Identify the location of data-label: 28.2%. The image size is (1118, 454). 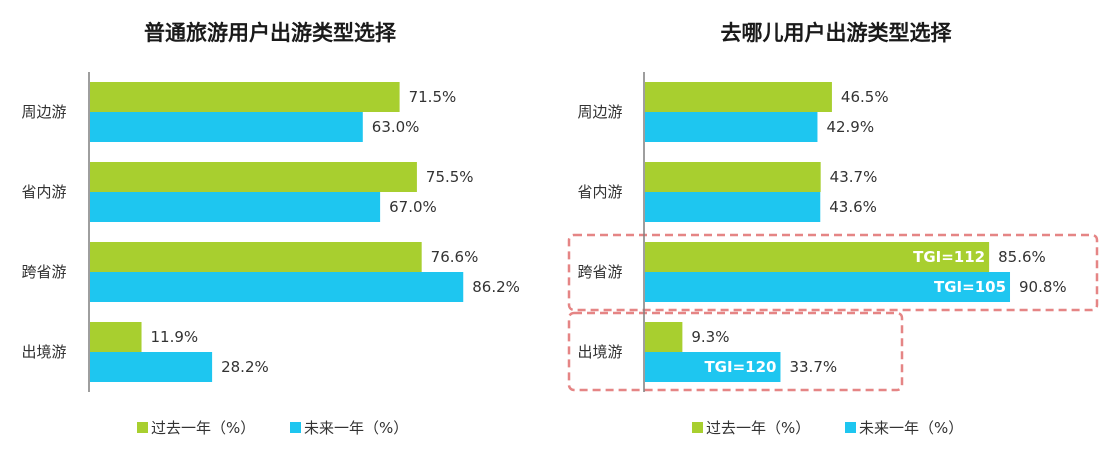
(245, 367).